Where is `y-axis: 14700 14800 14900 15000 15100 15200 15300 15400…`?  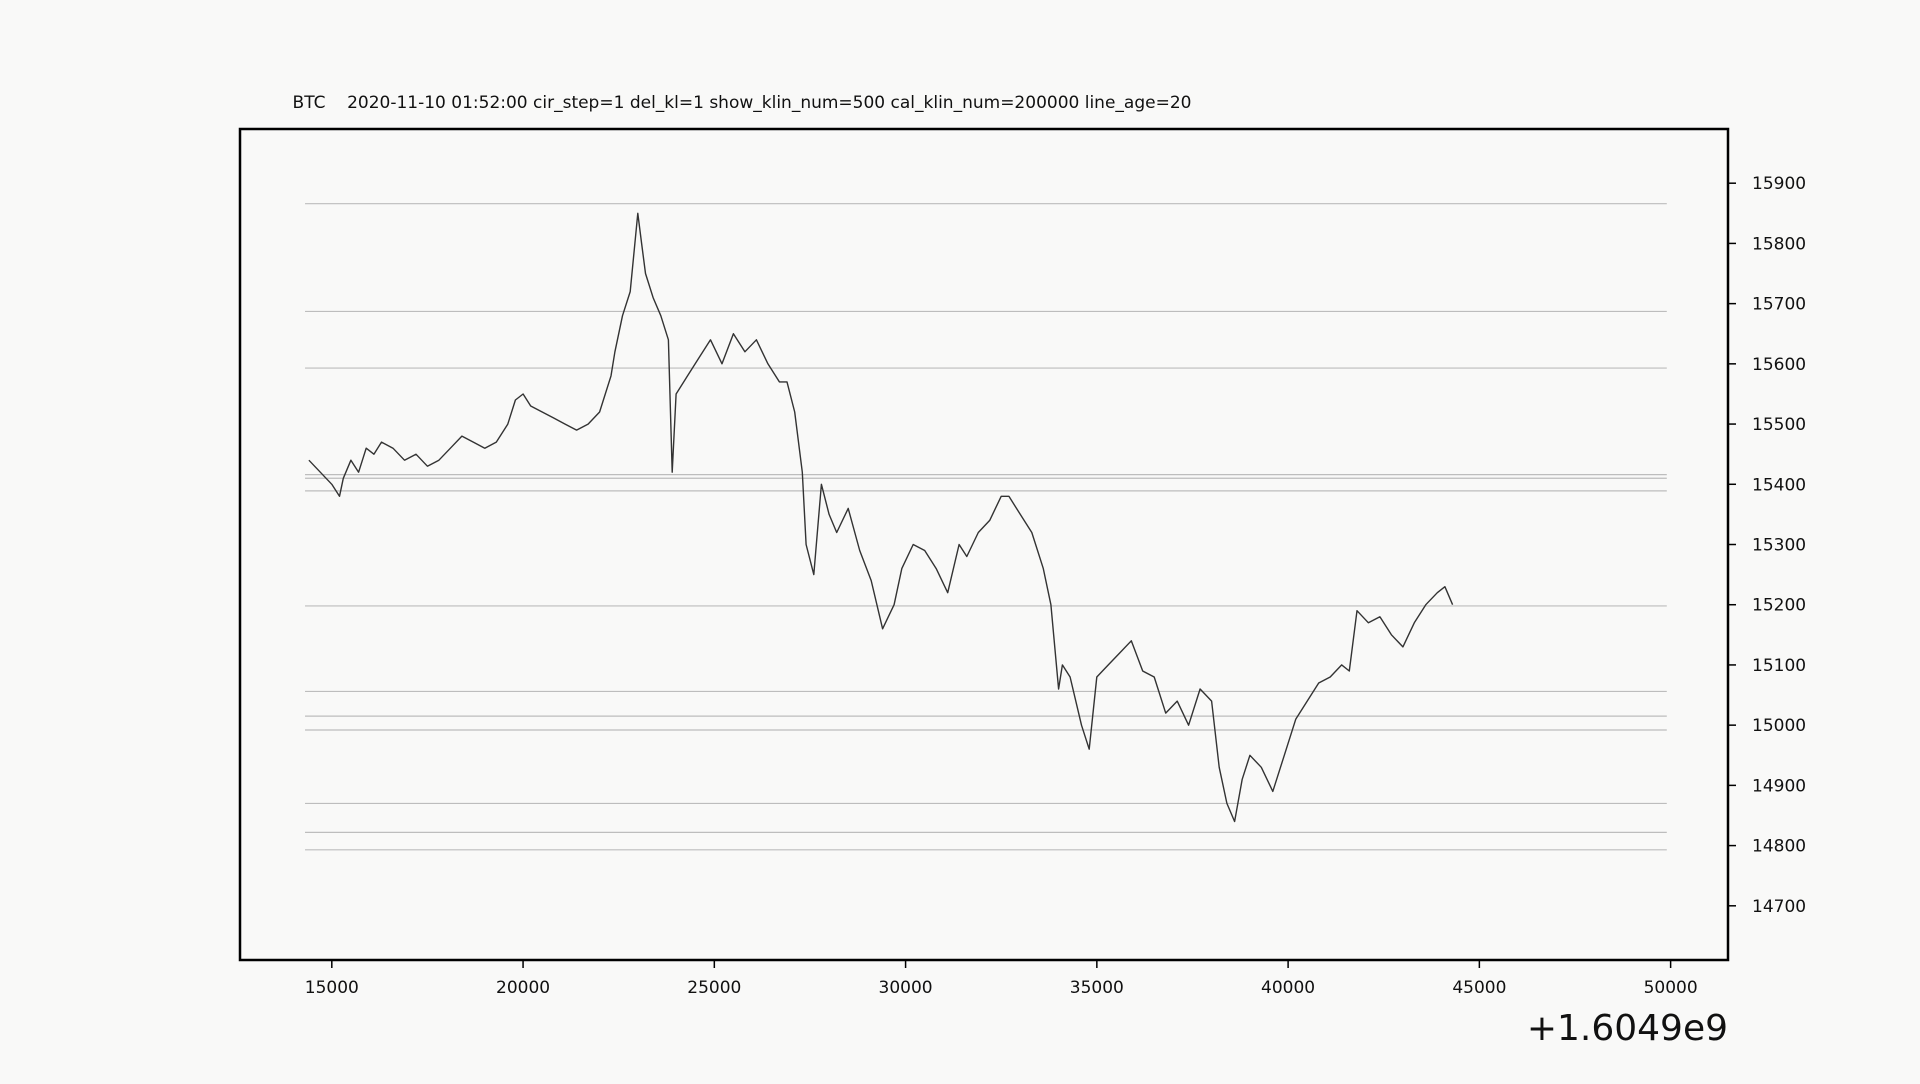 y-axis: 14700 14800 14900 15000 15100 15200 15300 15400… is located at coordinates (1767, 545).